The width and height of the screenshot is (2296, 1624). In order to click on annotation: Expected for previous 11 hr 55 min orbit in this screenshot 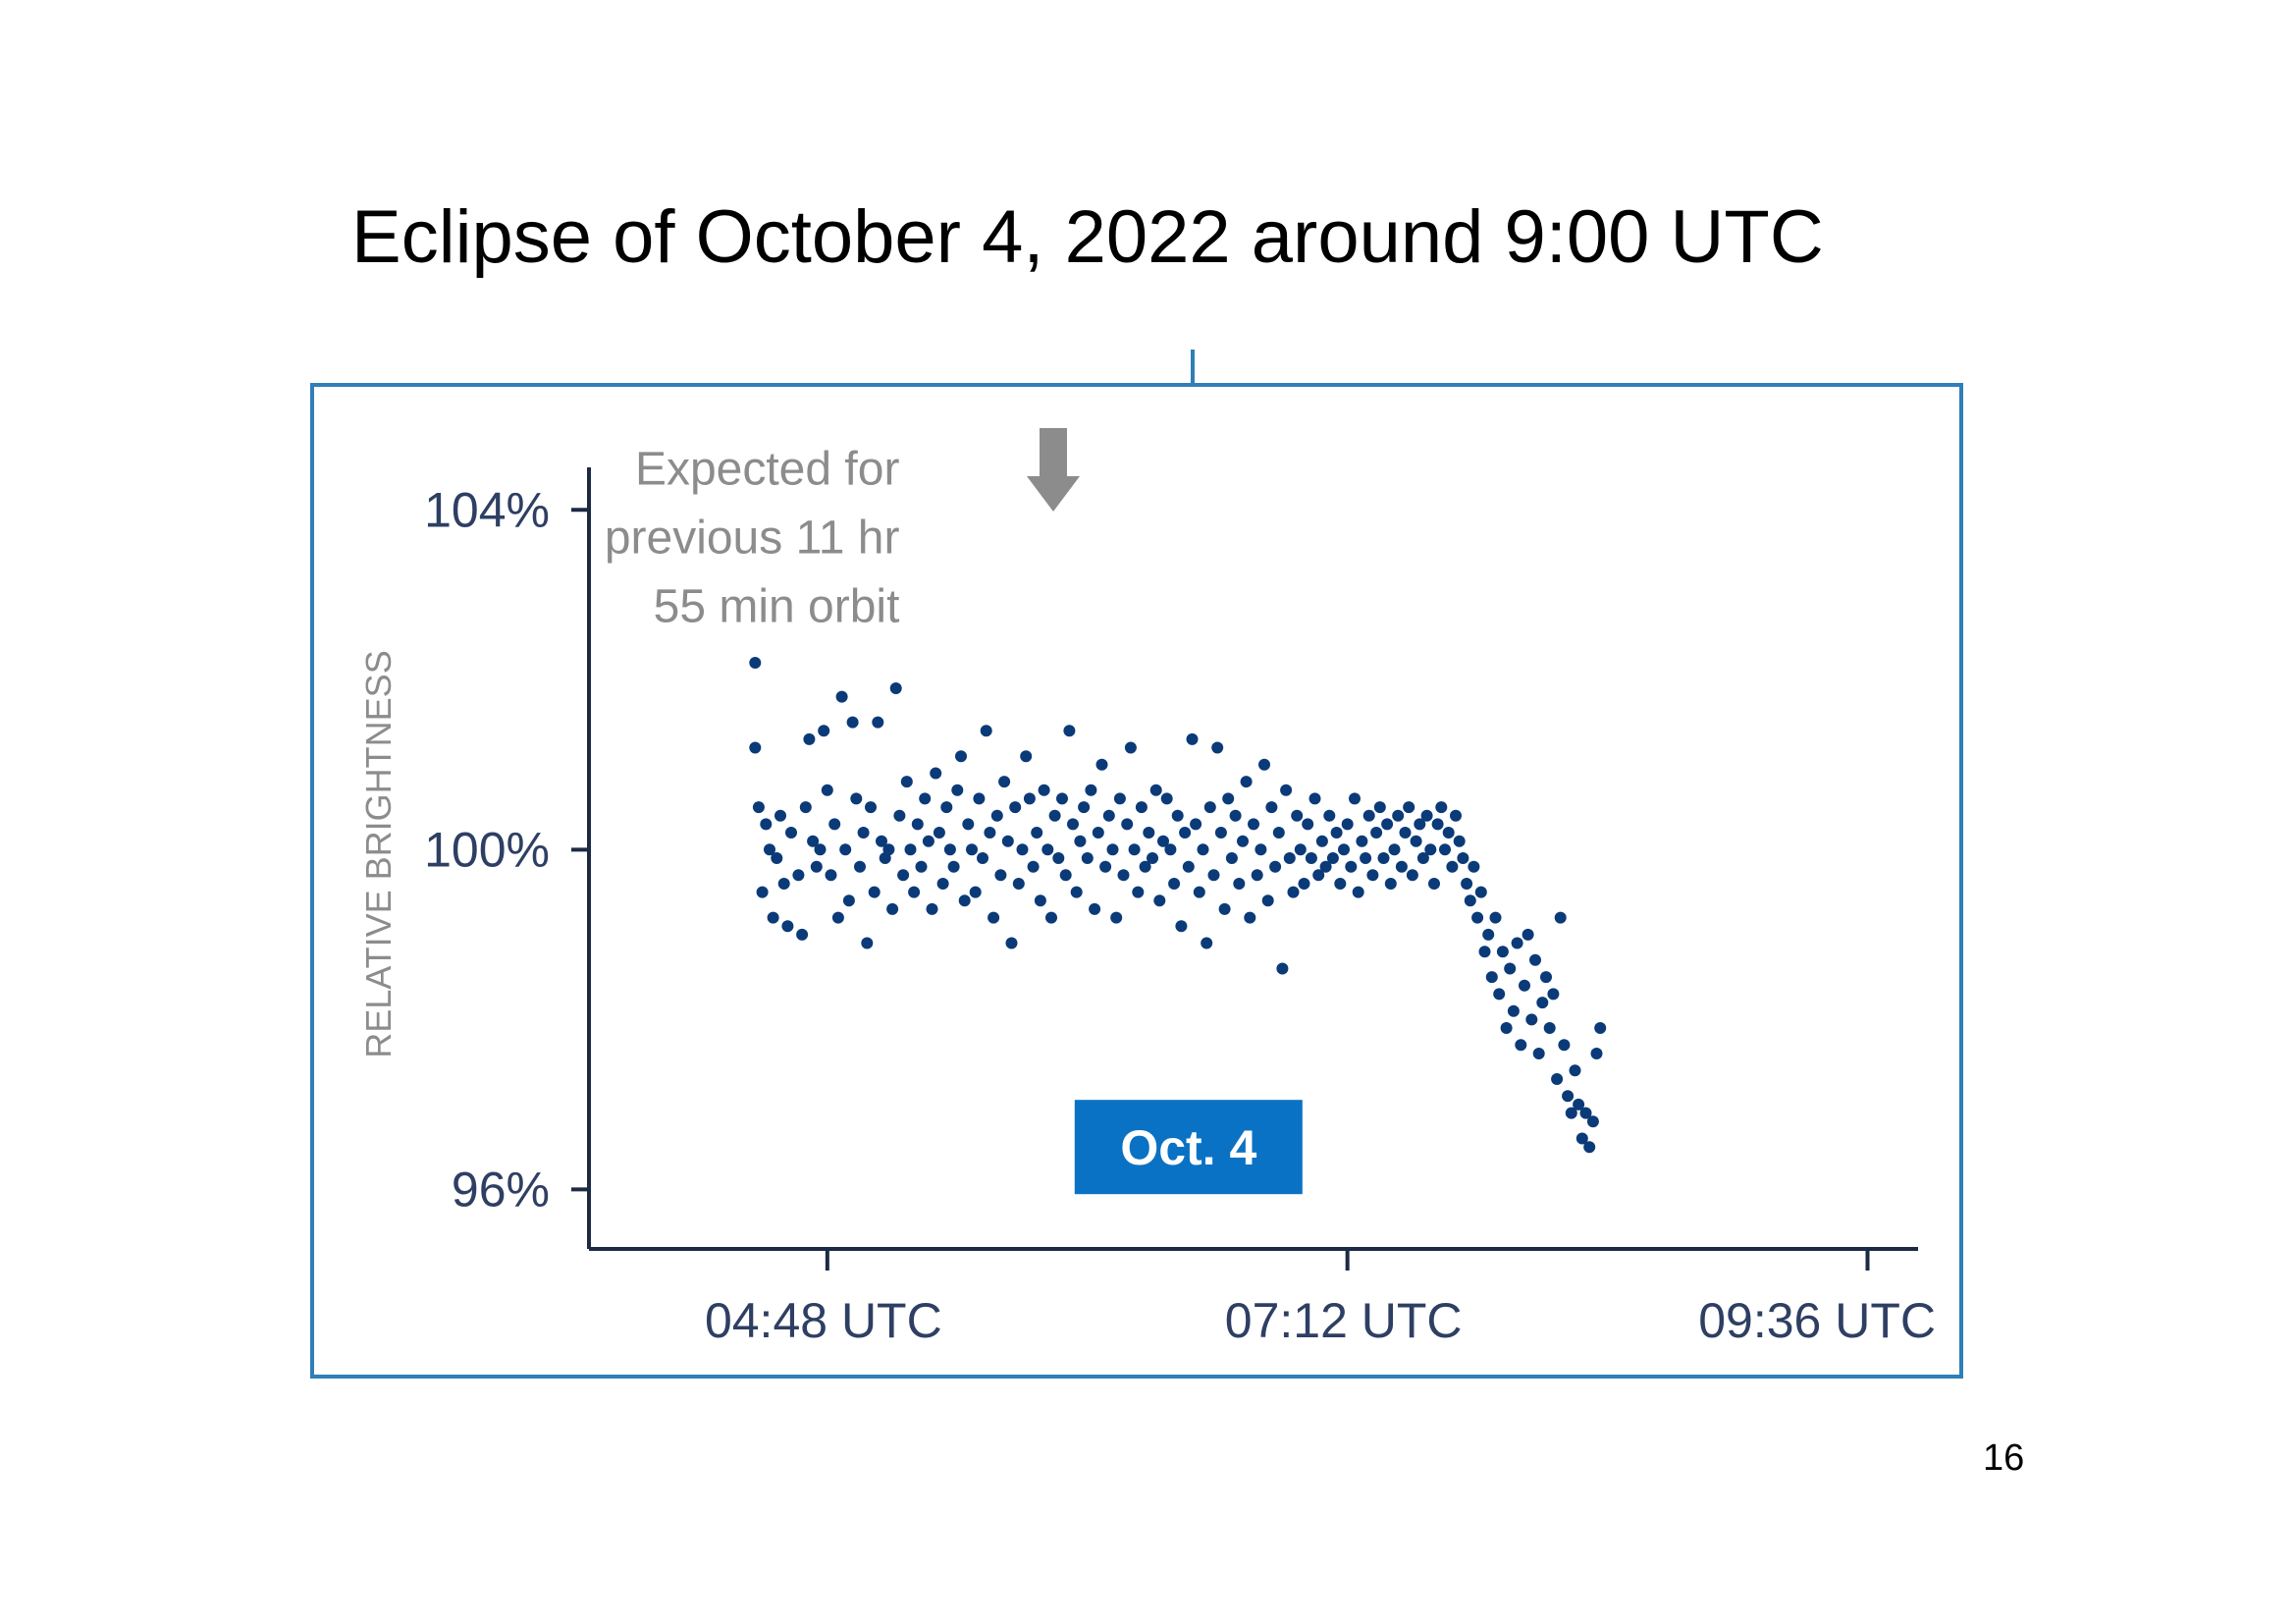, I will do `click(752, 537)`.